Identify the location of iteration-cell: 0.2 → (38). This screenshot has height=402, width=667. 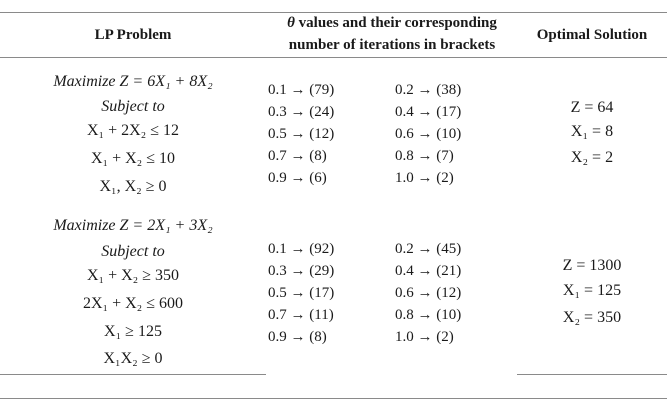
(428, 90).